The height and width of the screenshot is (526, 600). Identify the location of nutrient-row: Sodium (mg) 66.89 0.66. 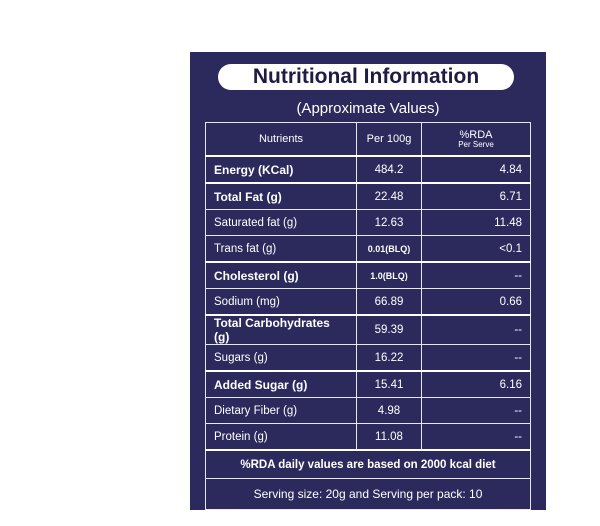
(368, 302).